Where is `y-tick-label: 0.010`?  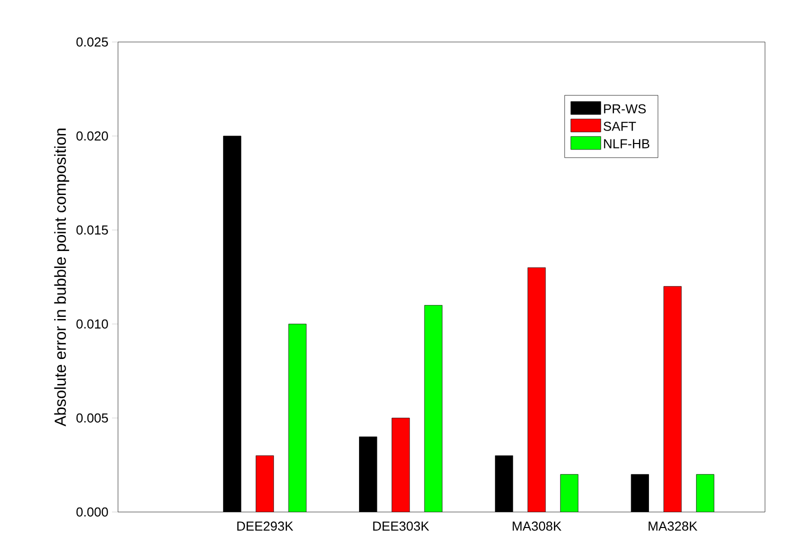 y-tick-label: 0.010 is located at coordinates (92, 324).